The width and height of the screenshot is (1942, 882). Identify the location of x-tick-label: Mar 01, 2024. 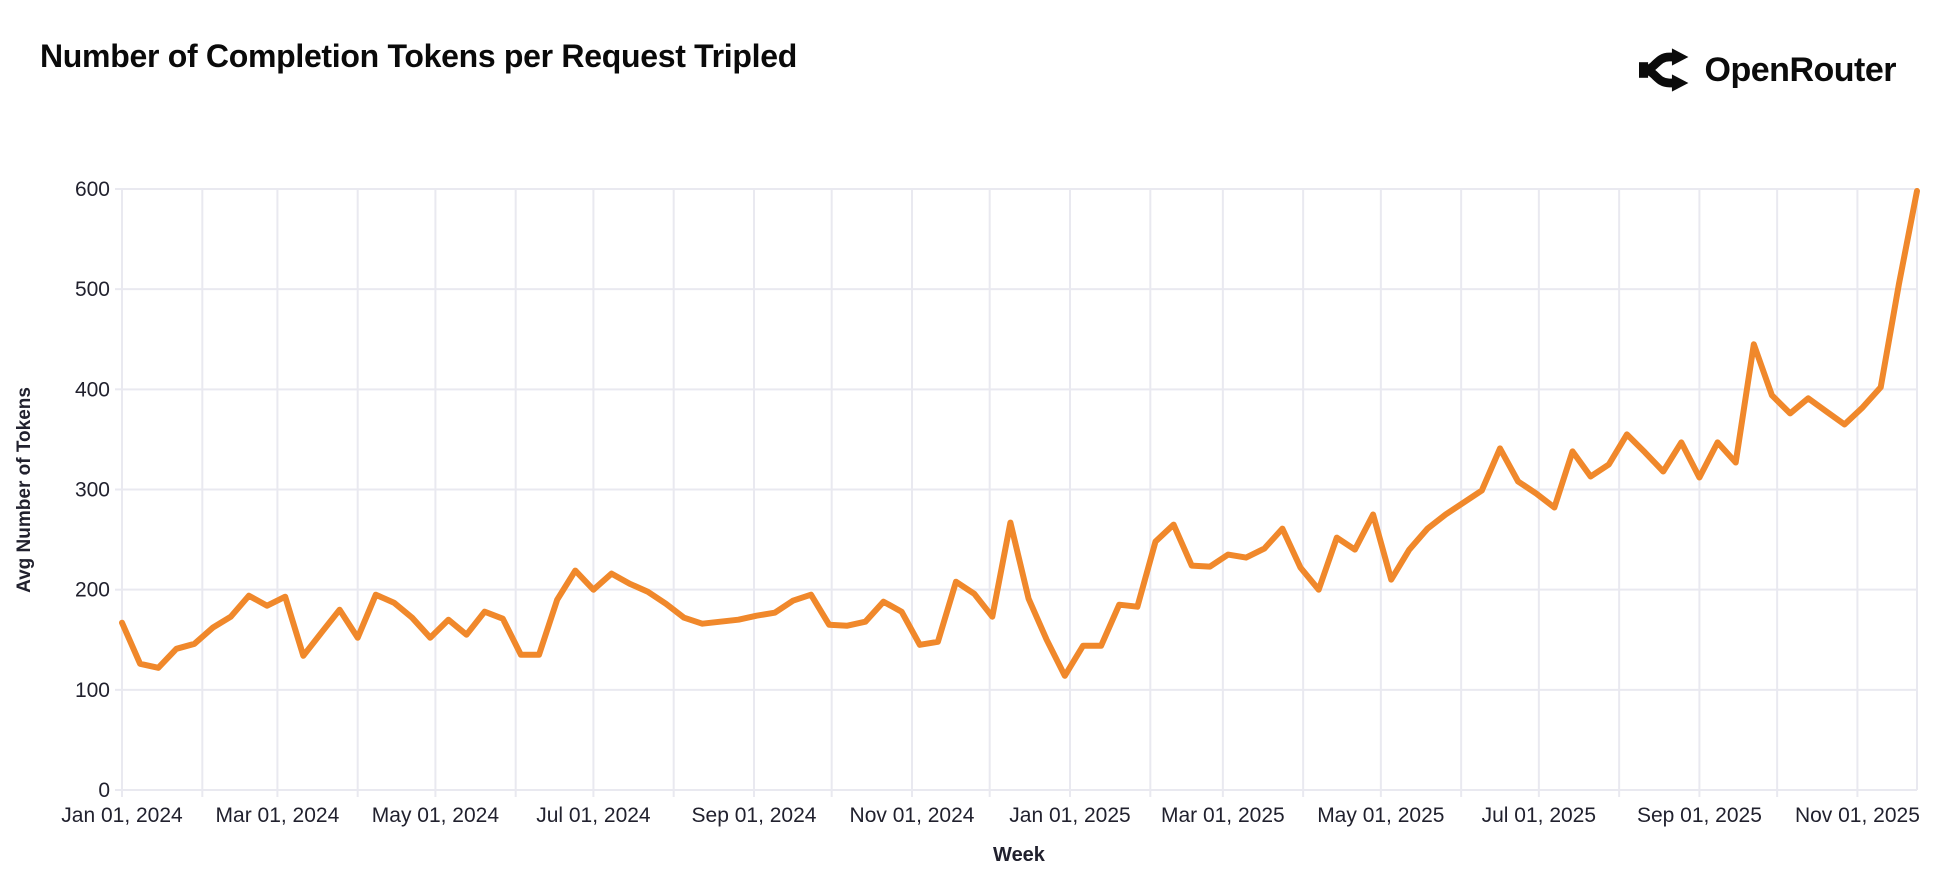
(278, 815).